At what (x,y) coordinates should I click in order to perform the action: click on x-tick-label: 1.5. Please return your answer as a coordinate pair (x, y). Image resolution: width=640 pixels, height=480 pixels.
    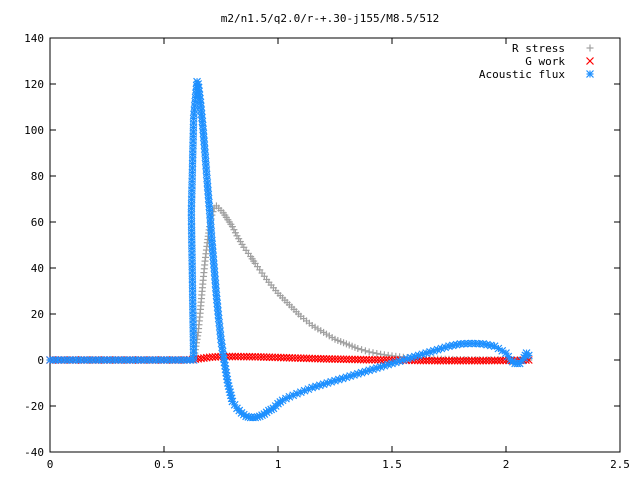
    Looking at the image, I should click on (392, 464).